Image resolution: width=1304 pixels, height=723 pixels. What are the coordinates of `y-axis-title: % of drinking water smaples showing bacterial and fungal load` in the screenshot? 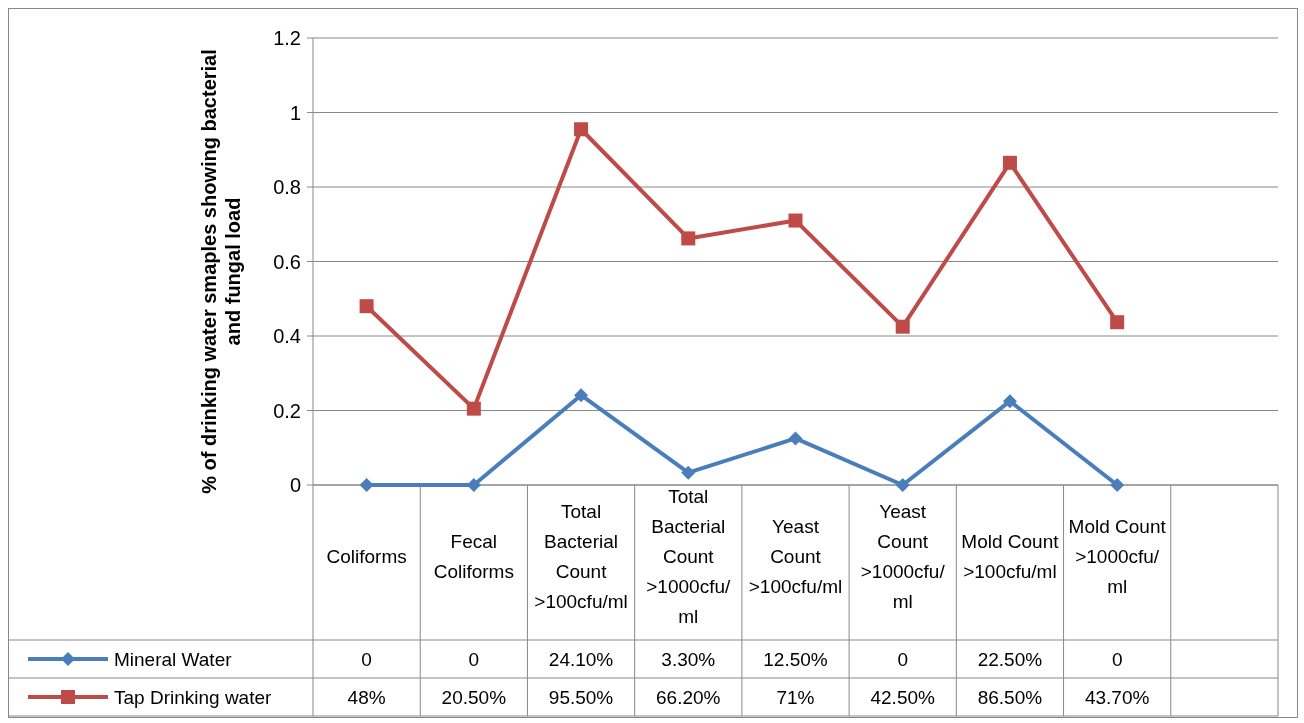 It's located at (221, 271).